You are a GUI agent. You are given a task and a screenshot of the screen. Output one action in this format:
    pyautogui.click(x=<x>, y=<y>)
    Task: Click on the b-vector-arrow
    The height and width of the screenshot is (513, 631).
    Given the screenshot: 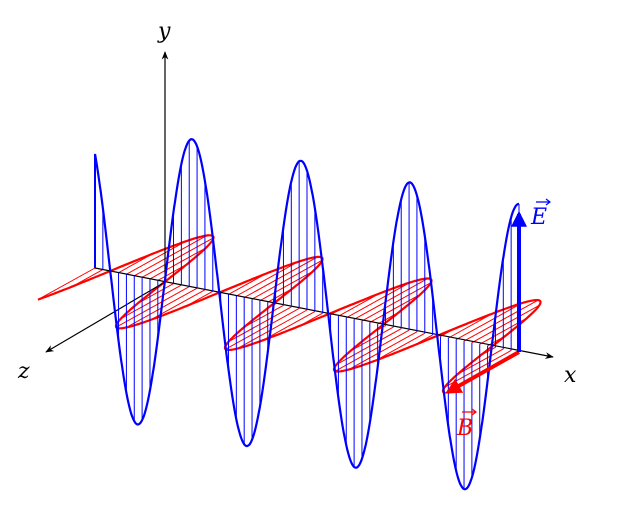 What is the action you would take?
    pyautogui.click(x=482, y=372)
    